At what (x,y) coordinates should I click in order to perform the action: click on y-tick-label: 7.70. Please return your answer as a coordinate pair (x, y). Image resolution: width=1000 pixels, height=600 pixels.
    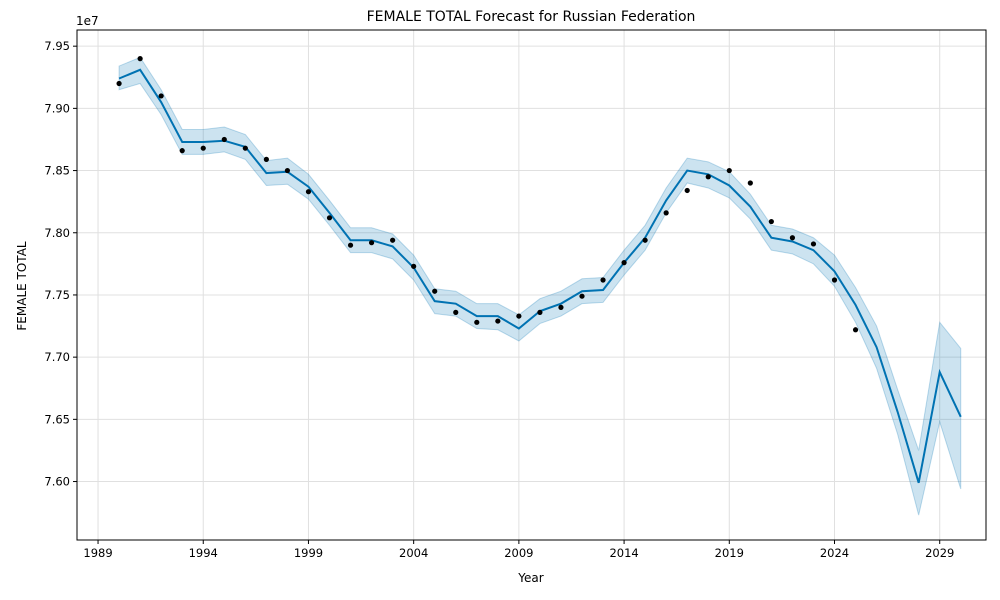
    Looking at the image, I should click on (57, 357).